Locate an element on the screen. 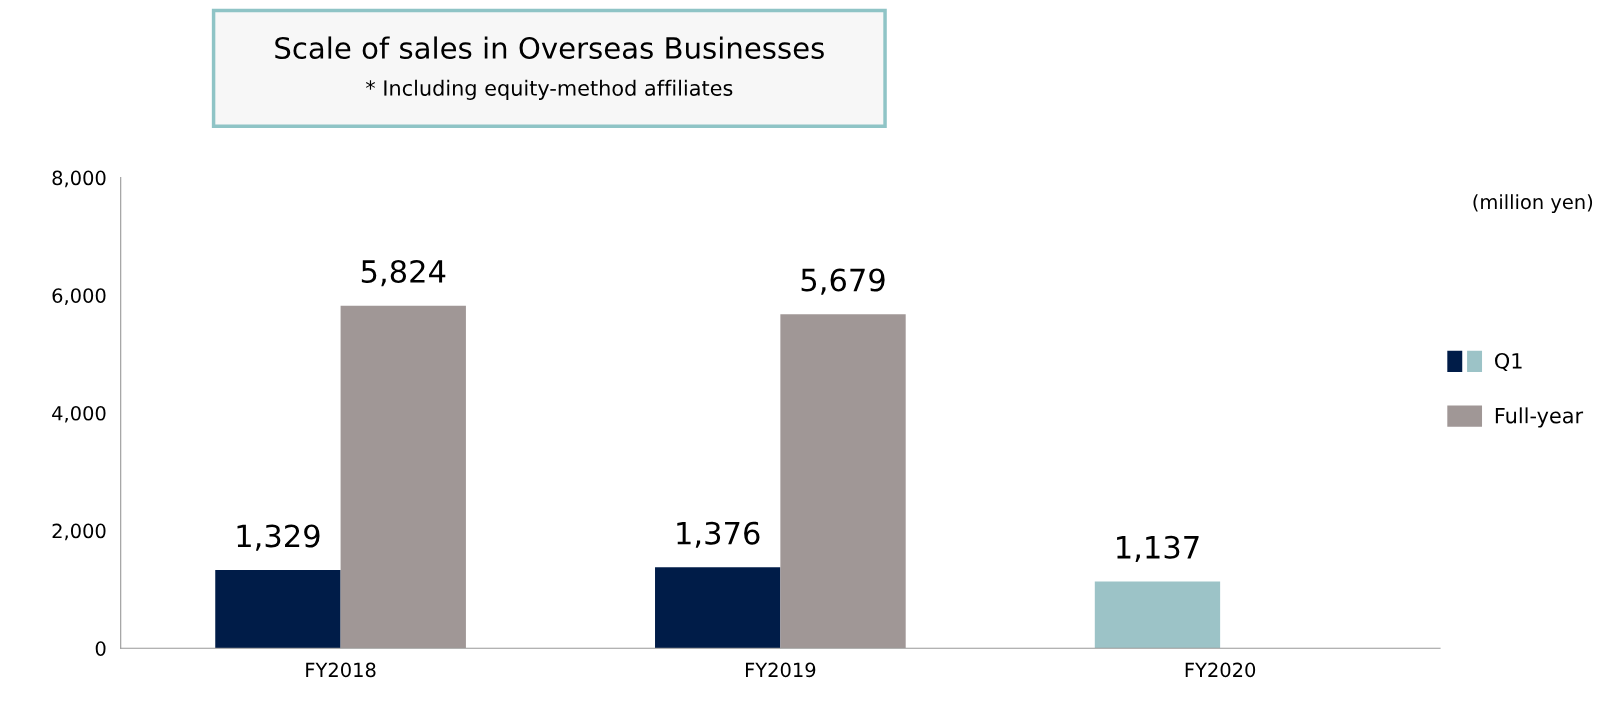 The width and height of the screenshot is (1618, 702). data-label: 5,679 is located at coordinates (843, 281).